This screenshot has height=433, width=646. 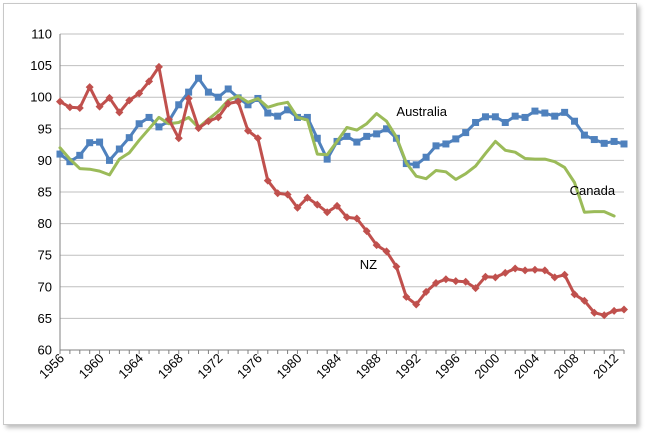 What do you see at coordinates (289, 366) in the screenshot?
I see `x-tick-label: 1980` at bounding box center [289, 366].